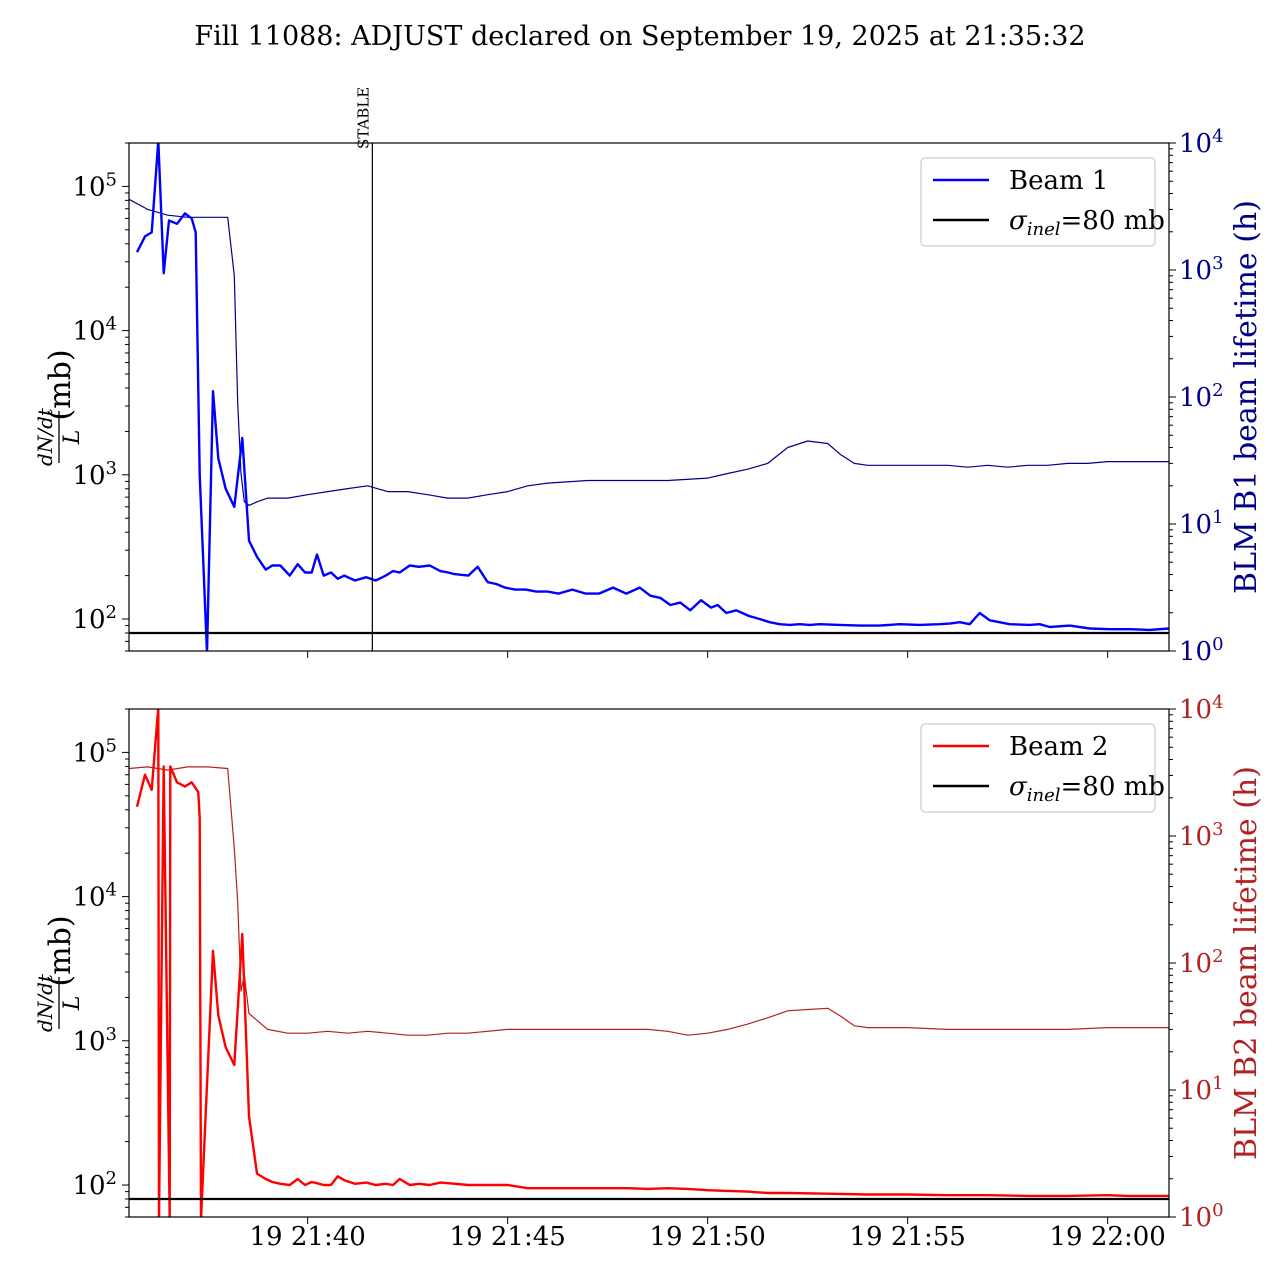 This screenshot has height=1280, width=1280. Describe the element at coordinates (308, 1237) in the screenshot. I see `x-tick-label: 19 21:40` at that location.